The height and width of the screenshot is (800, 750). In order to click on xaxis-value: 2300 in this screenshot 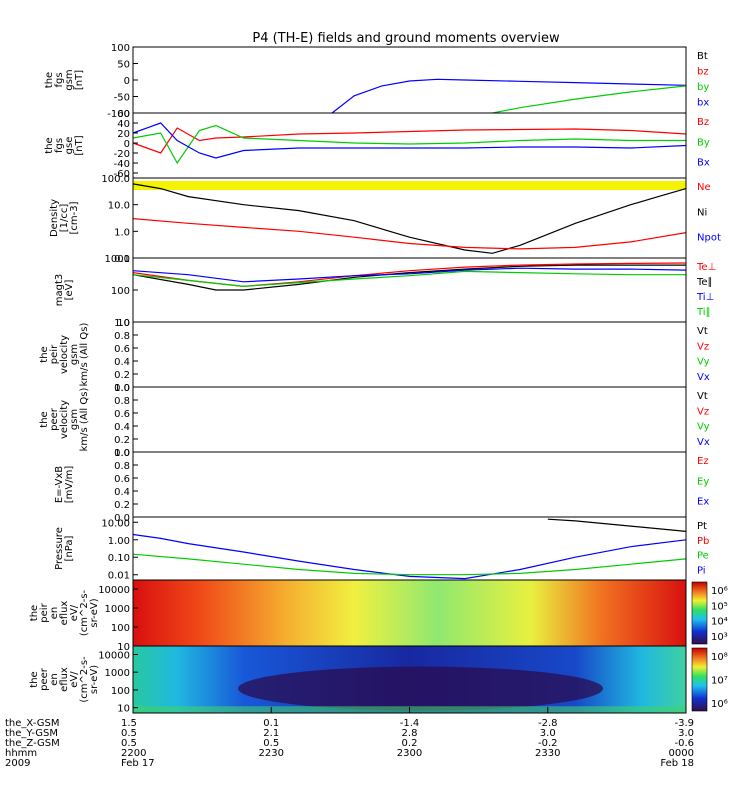, I will do `click(409, 753)`.